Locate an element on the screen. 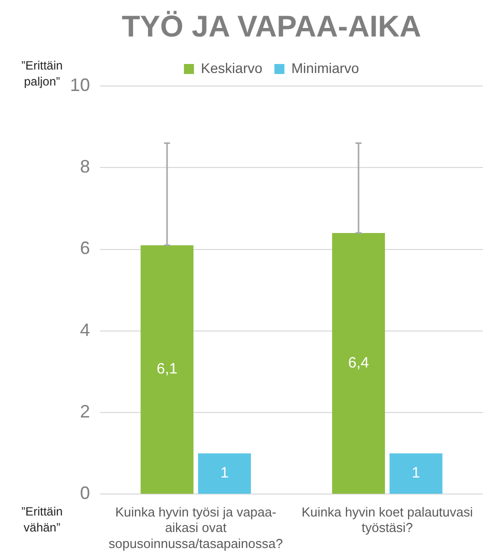 The height and width of the screenshot is (559, 487). data-label: 6,4 is located at coordinates (358, 363).